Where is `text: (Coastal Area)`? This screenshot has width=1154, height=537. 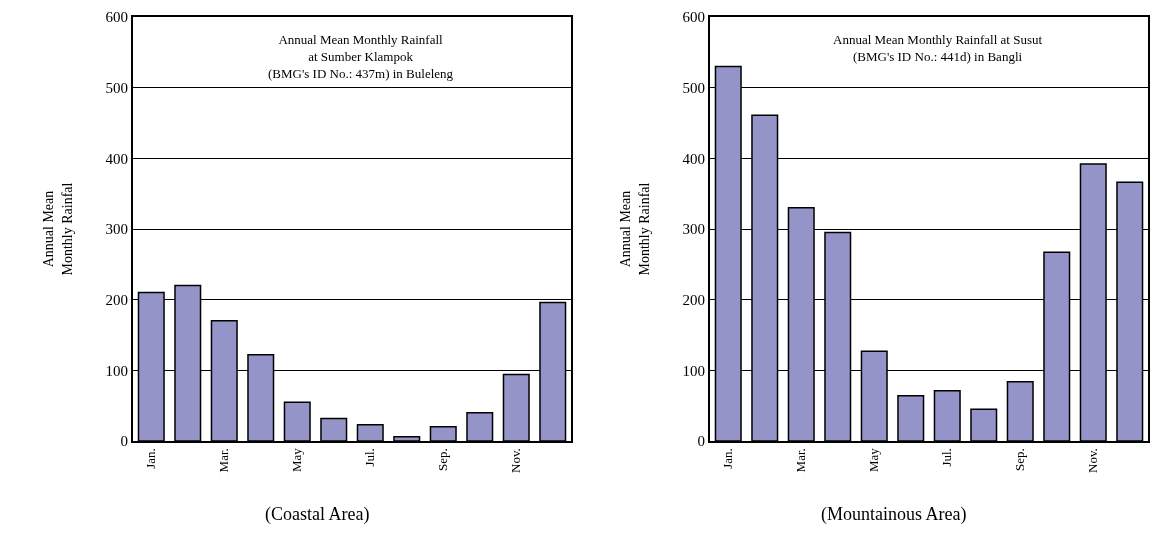 text: (Coastal Area) is located at coordinates (317, 514).